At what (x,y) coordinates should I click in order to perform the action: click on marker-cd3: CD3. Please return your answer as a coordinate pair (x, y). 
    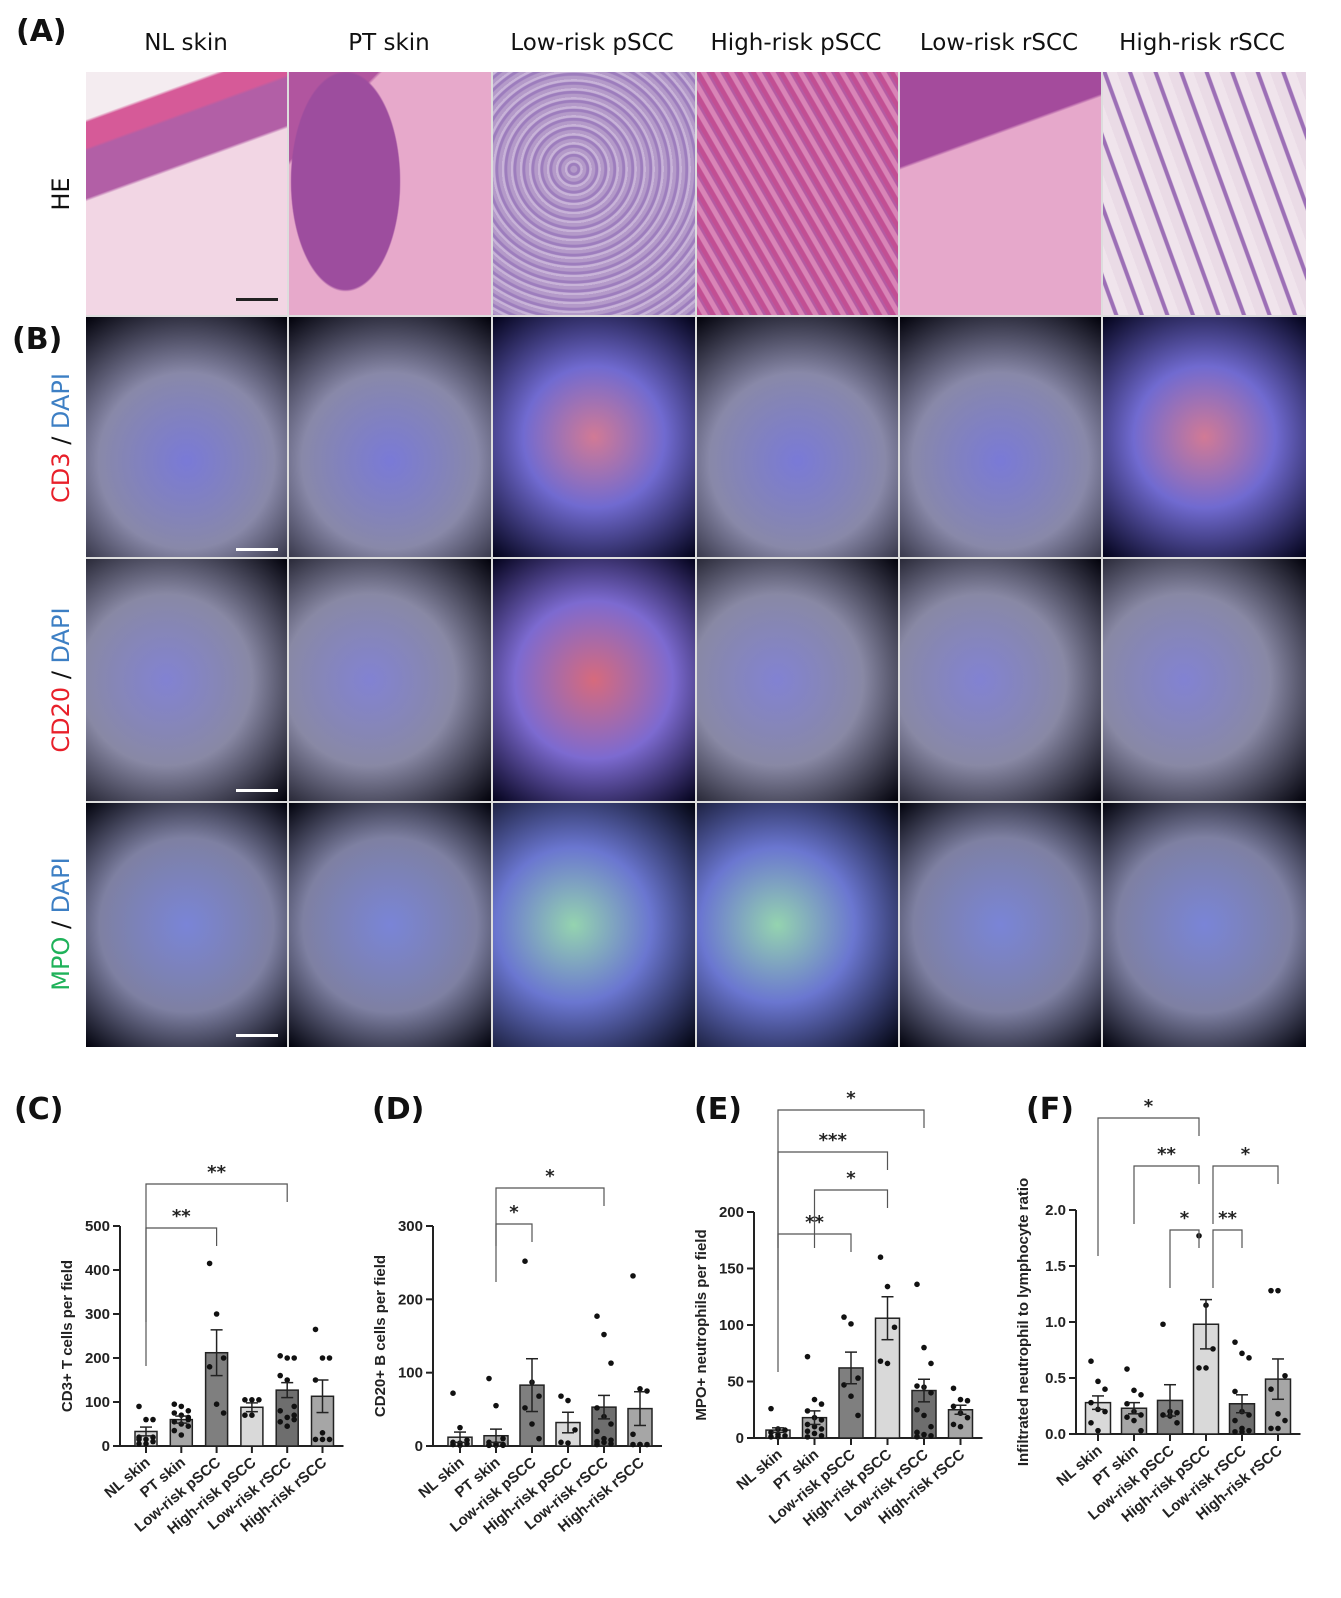
    Looking at the image, I should click on (61, 477).